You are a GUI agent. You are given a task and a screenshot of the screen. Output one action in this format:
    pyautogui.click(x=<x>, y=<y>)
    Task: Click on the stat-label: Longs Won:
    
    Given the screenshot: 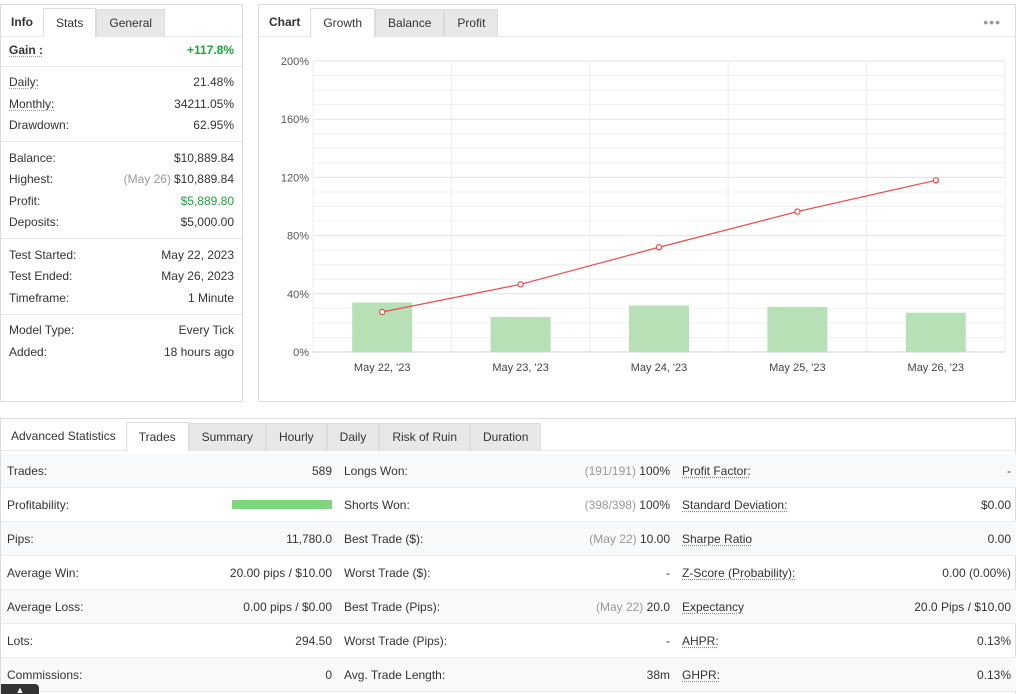 What is the action you would take?
    pyautogui.click(x=376, y=471)
    